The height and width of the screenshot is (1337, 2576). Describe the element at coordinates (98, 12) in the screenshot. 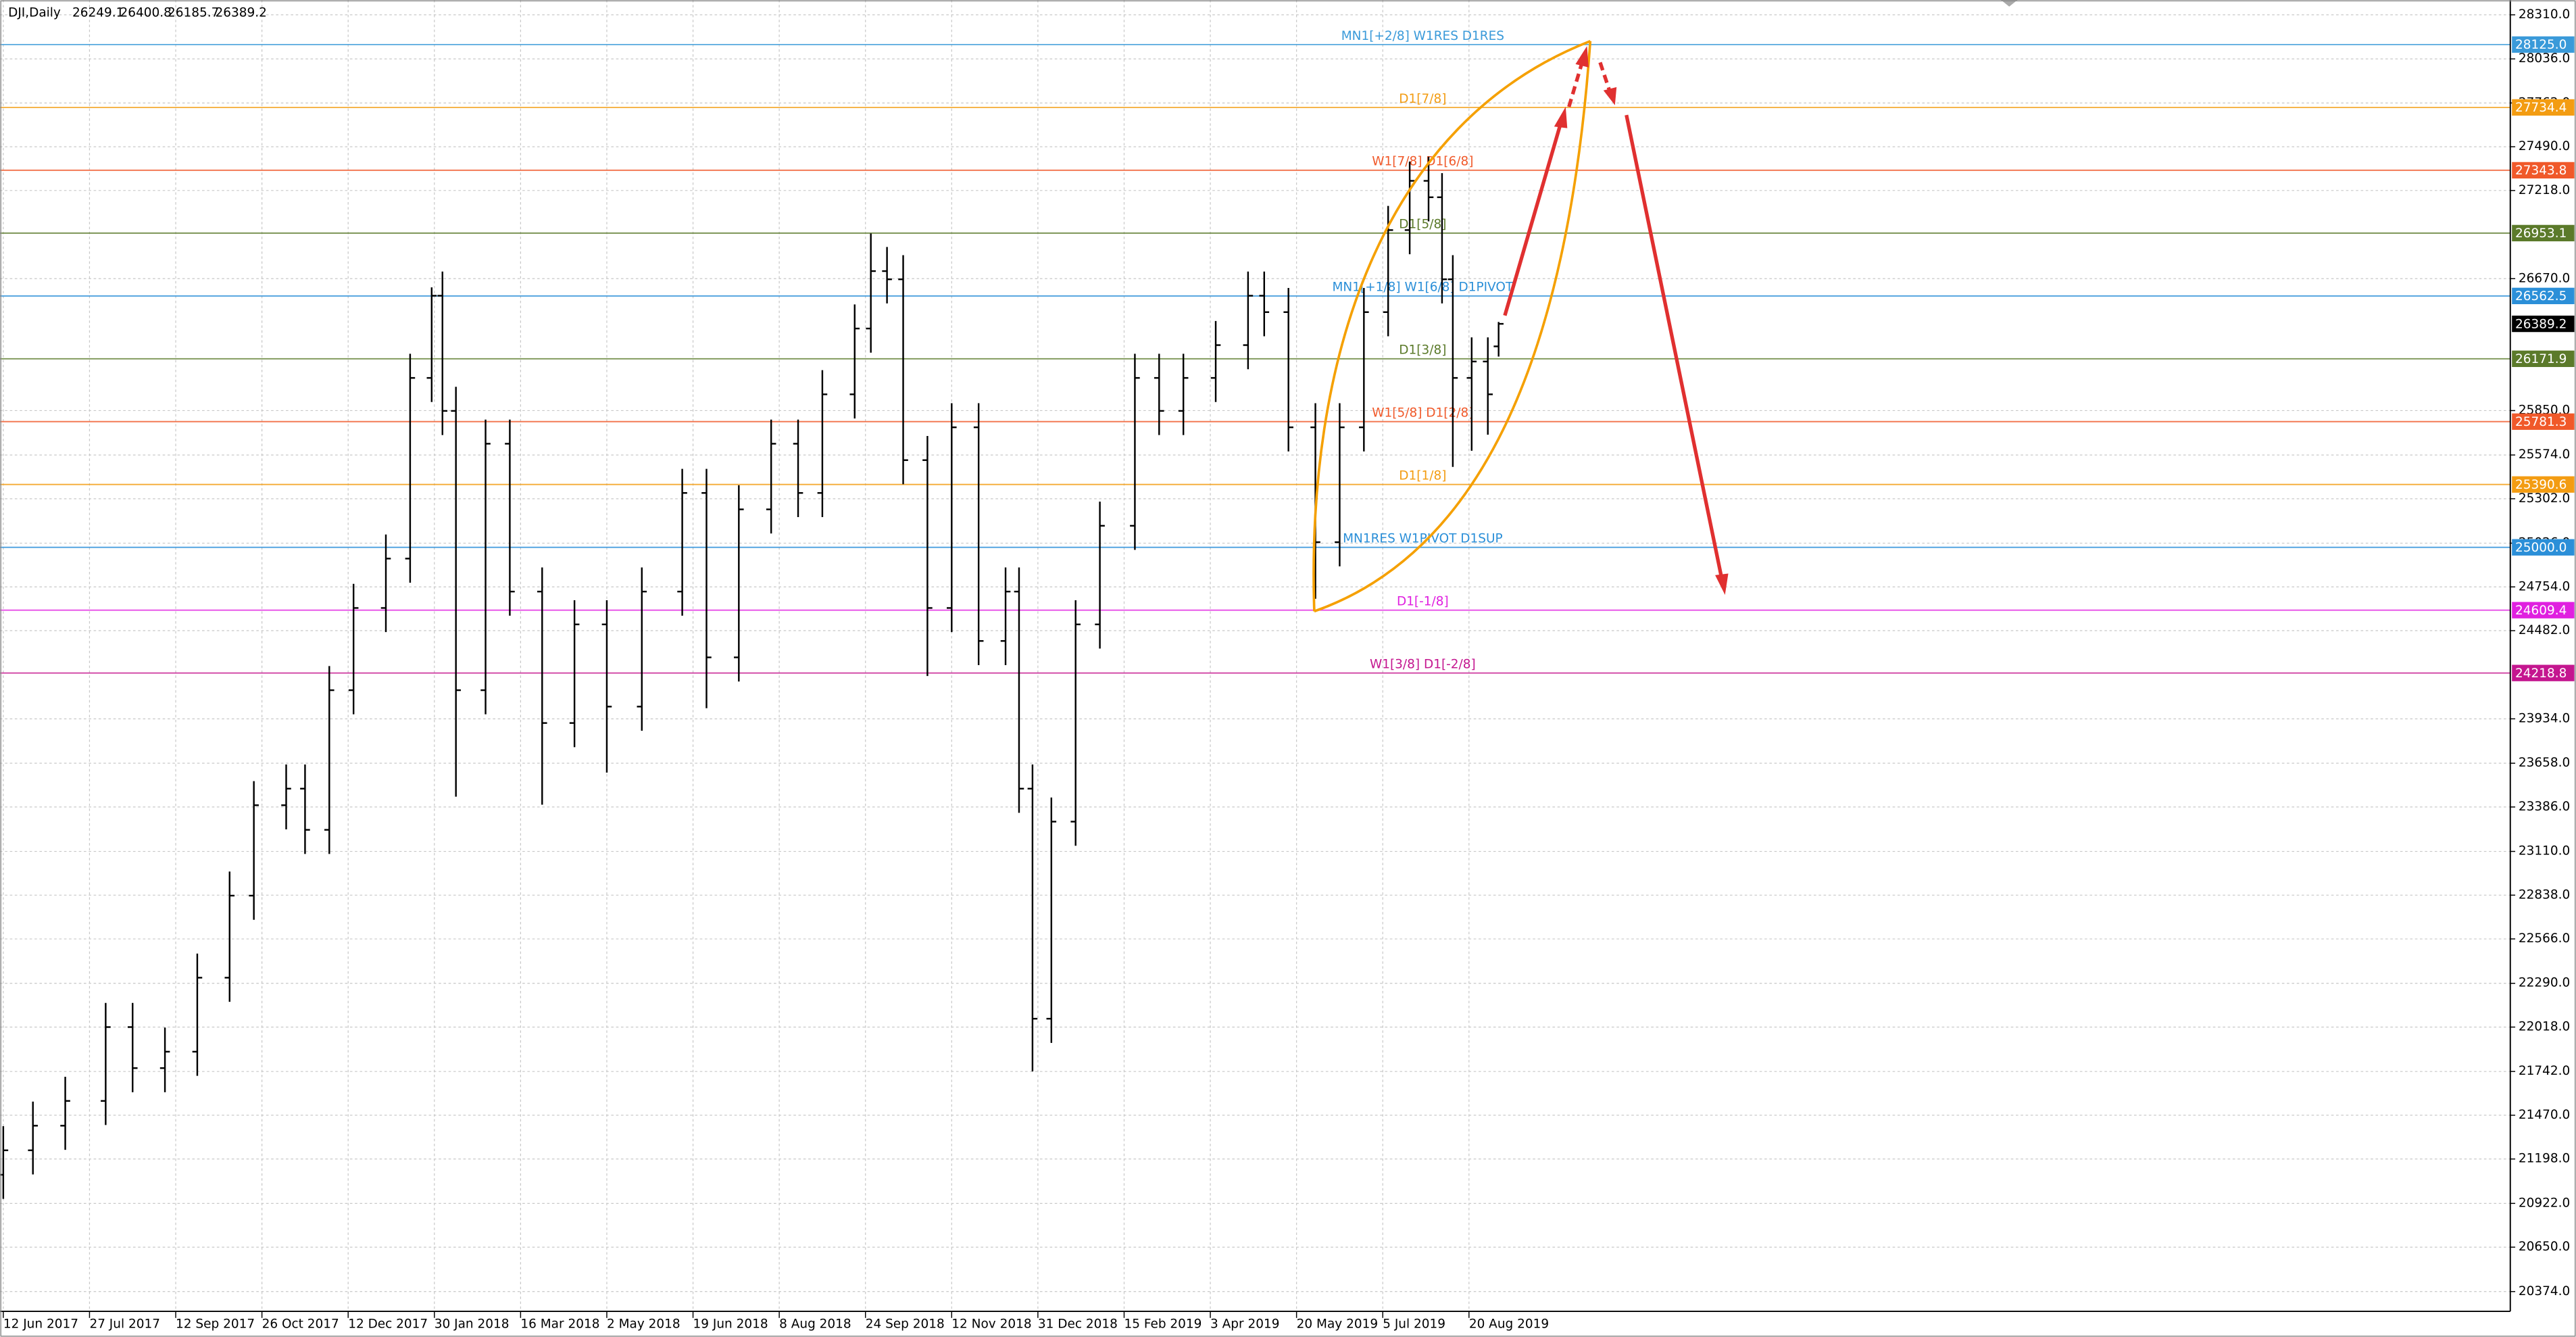

I see `header-open: 26249.1` at that location.